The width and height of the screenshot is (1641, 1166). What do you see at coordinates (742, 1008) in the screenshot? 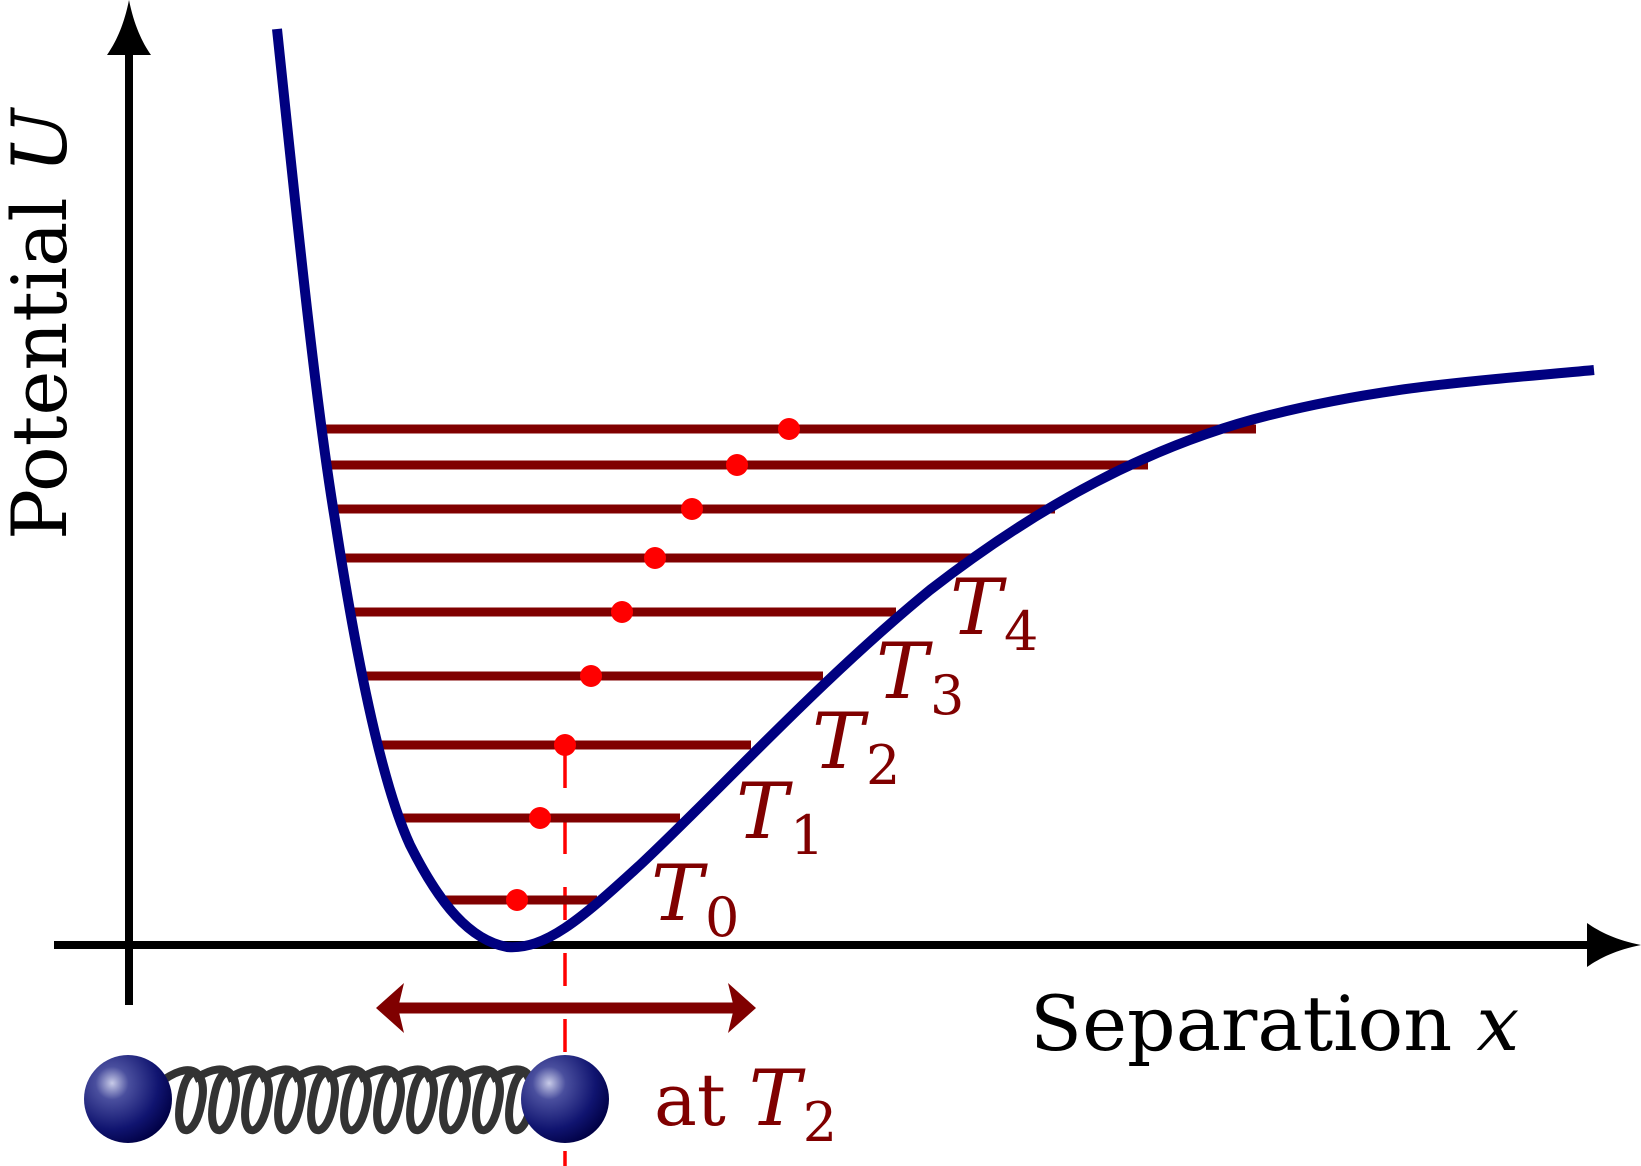
I see `arrowhead-right-icon` at bounding box center [742, 1008].